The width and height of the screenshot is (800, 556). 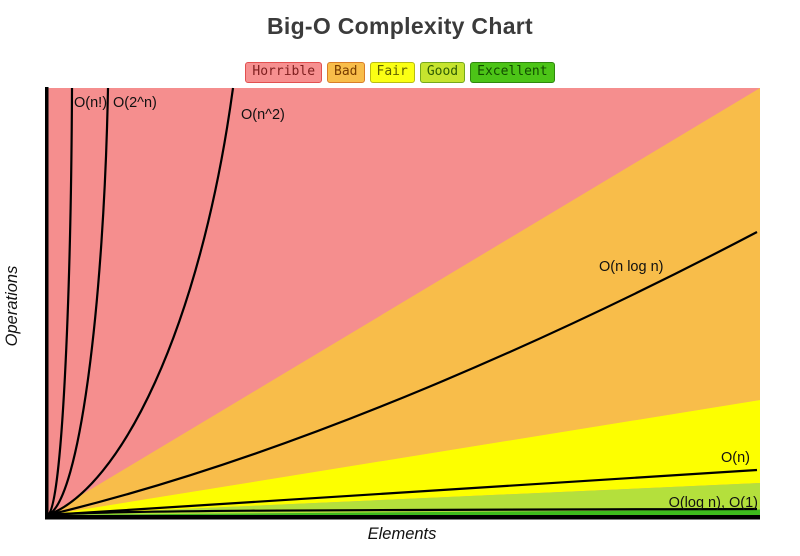 I want to click on x-axis, so click(x=402, y=517).